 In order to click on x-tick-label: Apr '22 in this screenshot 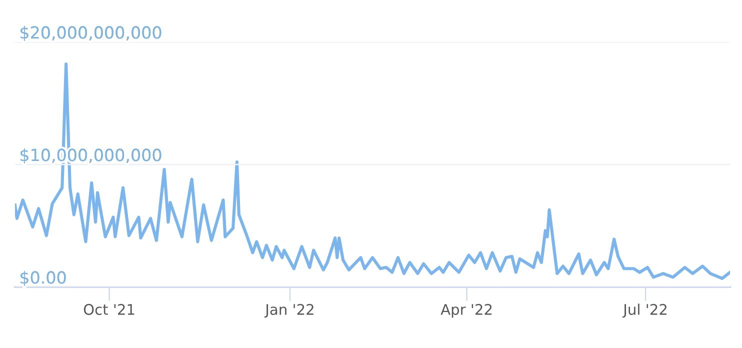, I will do `click(466, 311)`.